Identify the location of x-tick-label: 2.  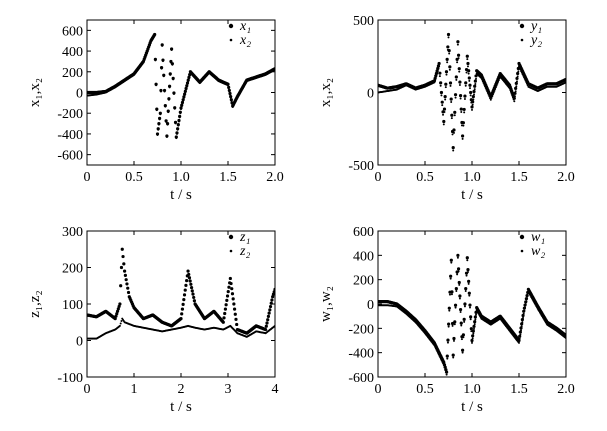
(181, 389).